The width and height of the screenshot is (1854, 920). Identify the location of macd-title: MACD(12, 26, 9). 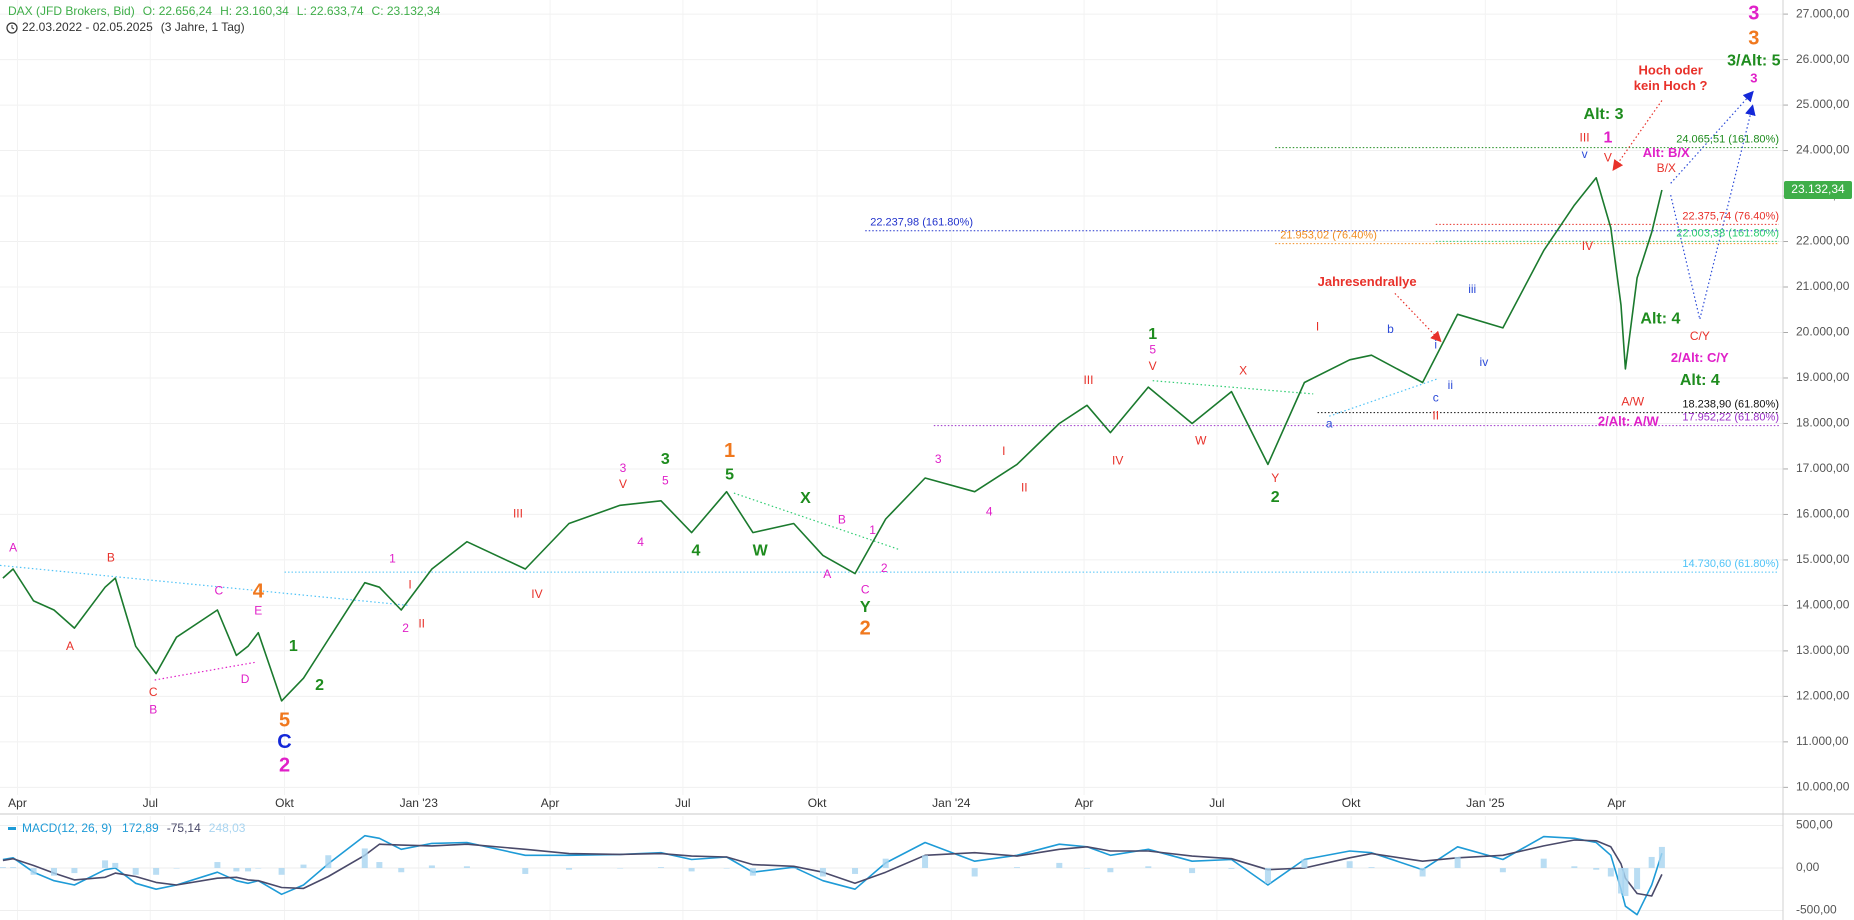
(67, 828).